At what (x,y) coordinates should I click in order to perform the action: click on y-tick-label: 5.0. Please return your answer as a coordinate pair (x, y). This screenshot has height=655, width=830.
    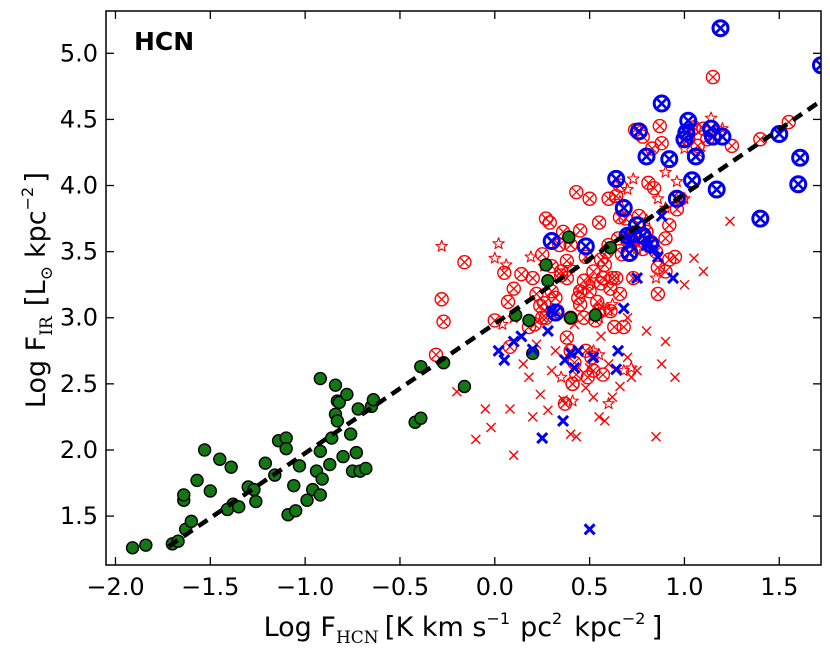
    Looking at the image, I should click on (79, 53).